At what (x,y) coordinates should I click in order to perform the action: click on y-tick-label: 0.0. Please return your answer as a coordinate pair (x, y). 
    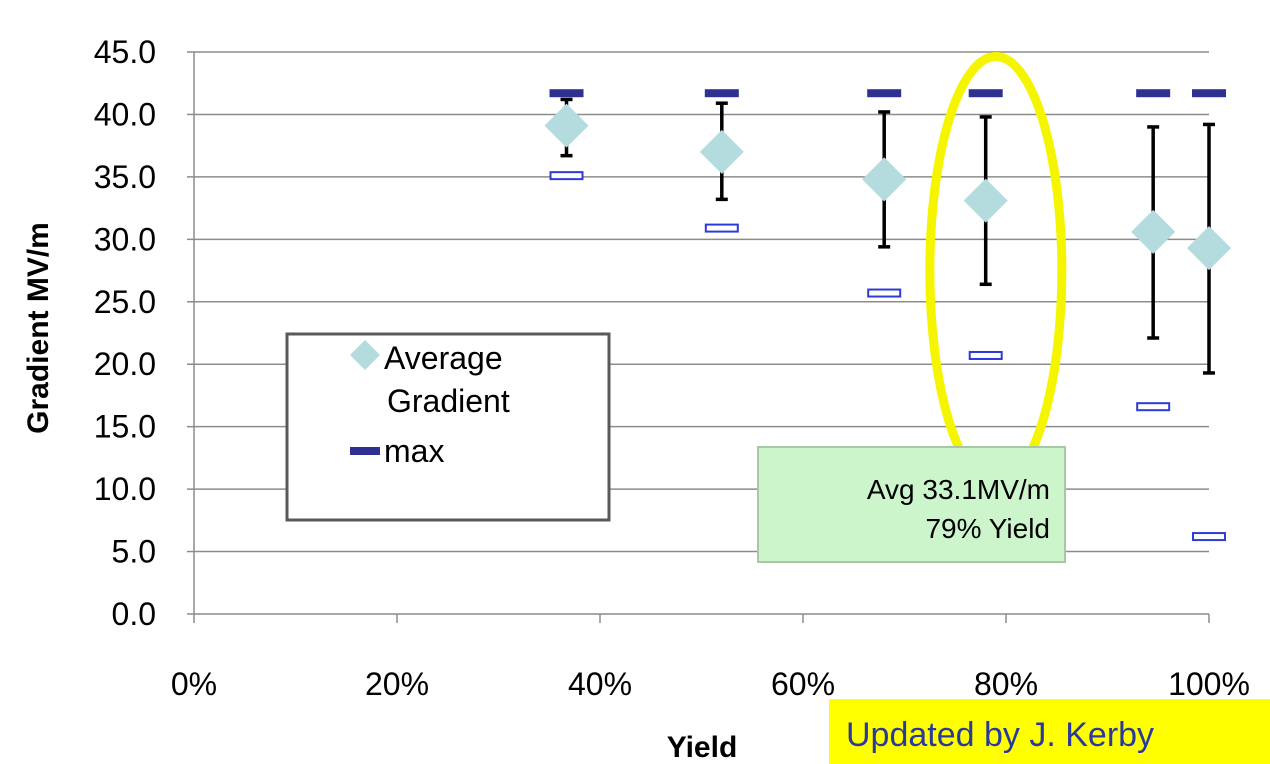
    Looking at the image, I should click on (134, 614).